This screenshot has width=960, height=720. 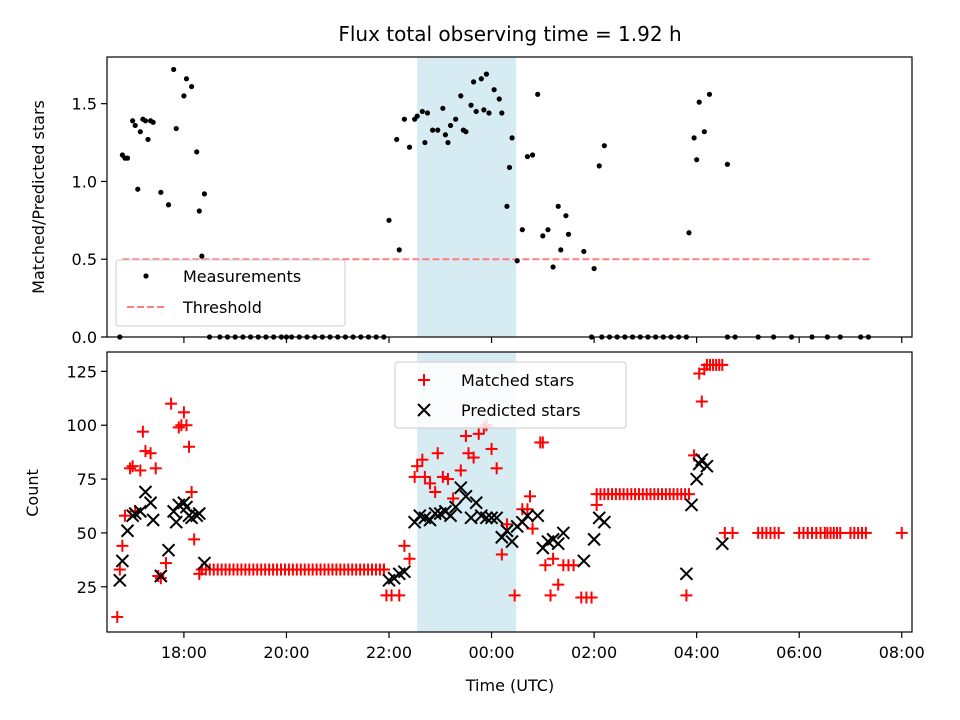 I want to click on y-tick-label: 100, so click(x=81, y=425).